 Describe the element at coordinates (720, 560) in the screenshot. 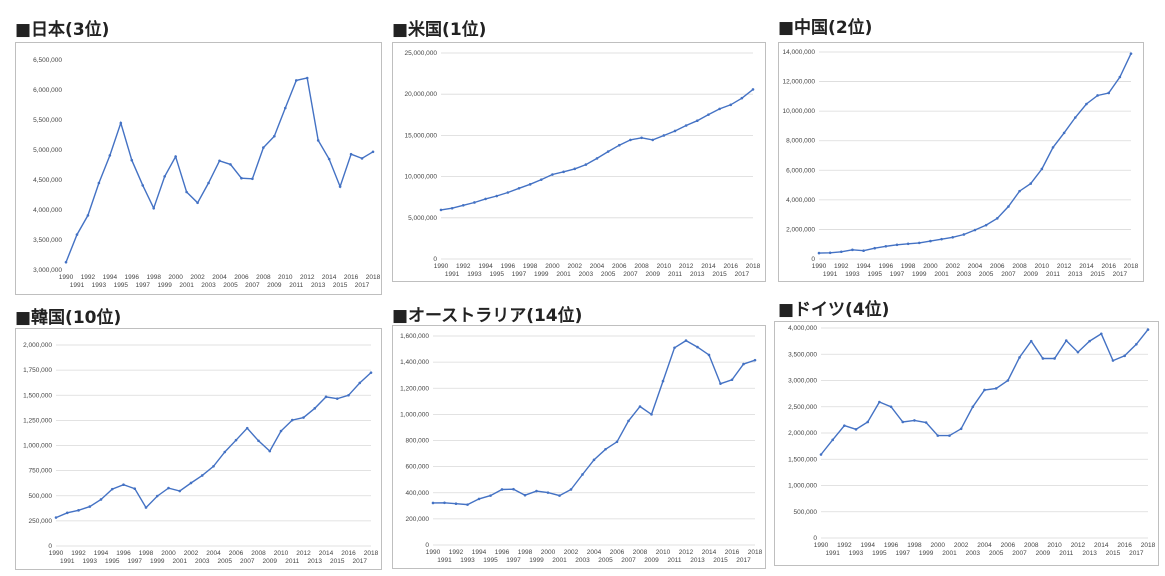

I see `x-tick-label: 2015` at that location.